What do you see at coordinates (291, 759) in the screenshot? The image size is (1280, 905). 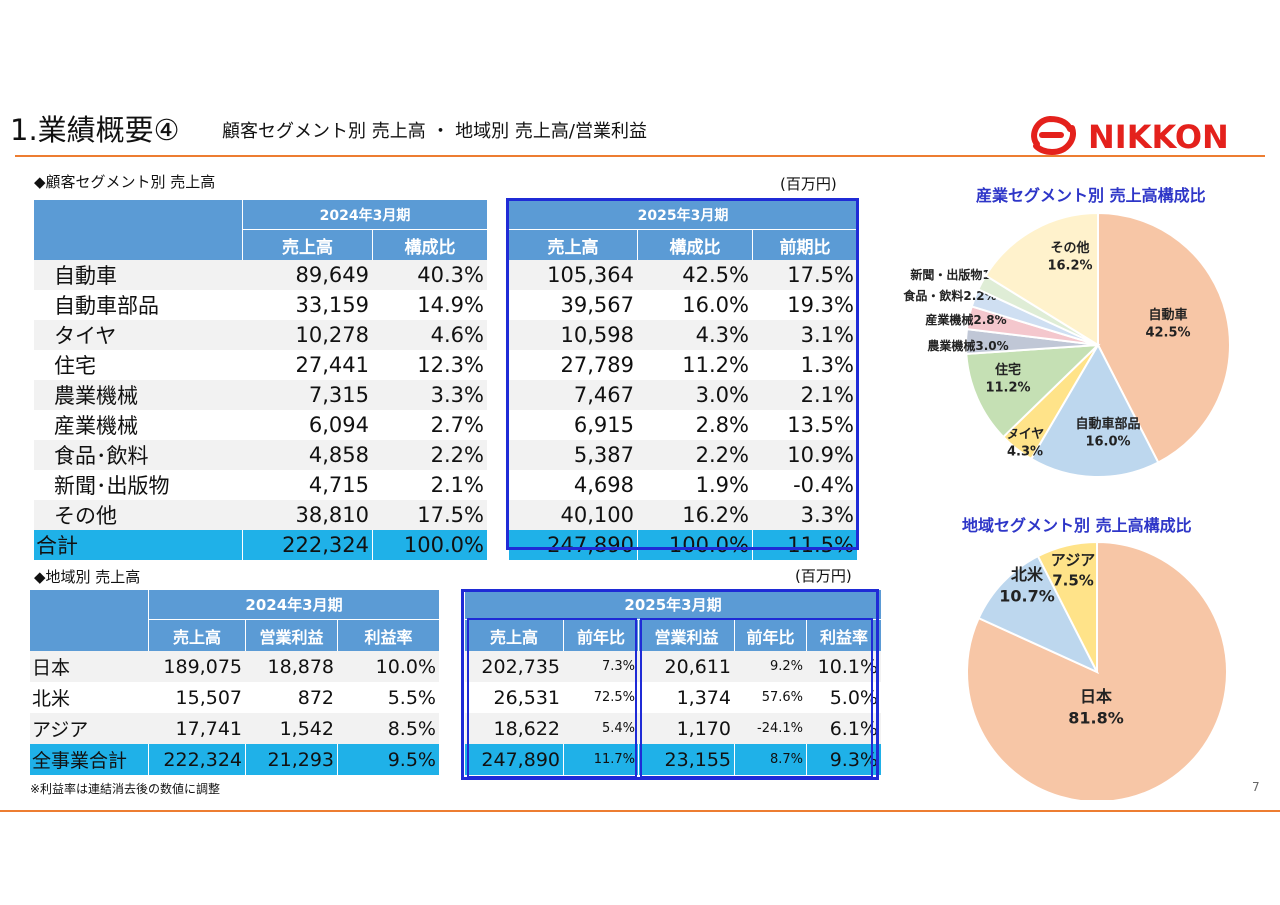 I see `cell: 21,293` at bounding box center [291, 759].